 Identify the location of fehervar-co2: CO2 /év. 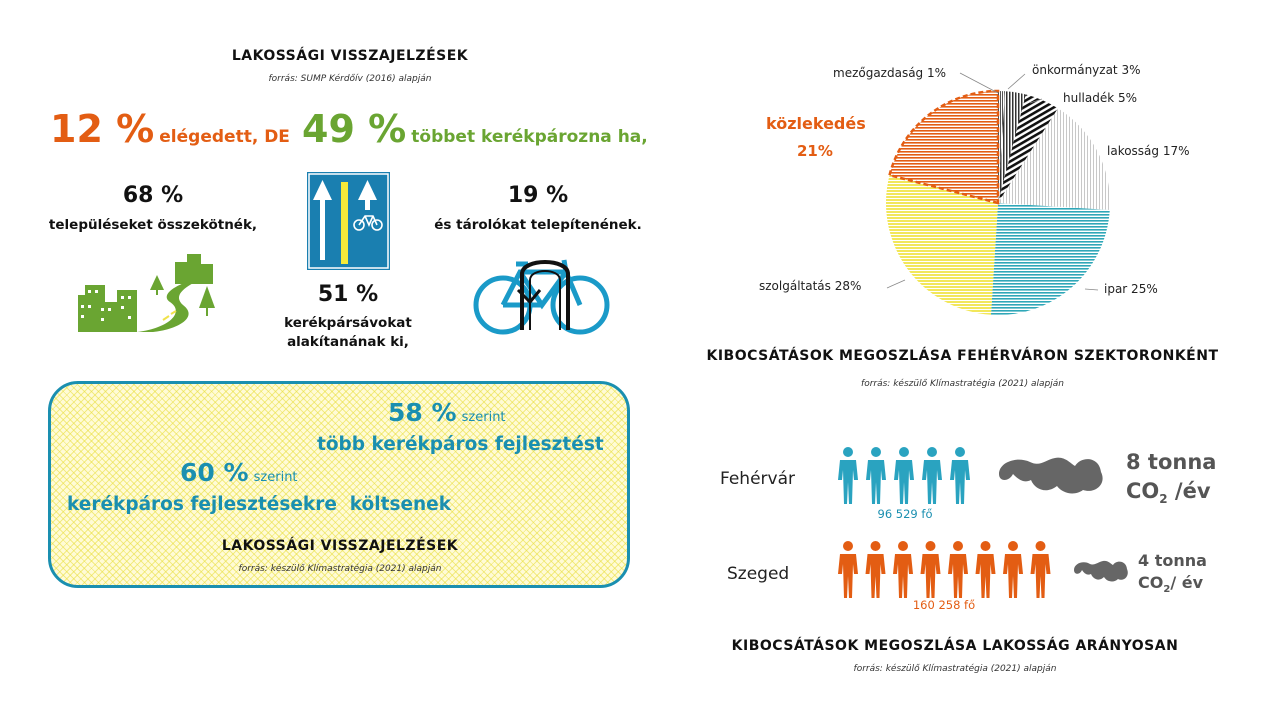
(1168, 492).